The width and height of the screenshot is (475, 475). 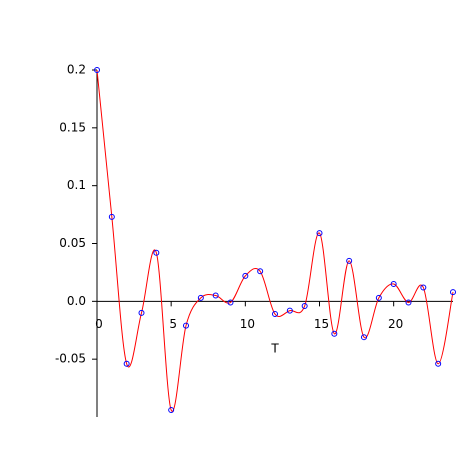 What do you see at coordinates (72, 243) in the screenshot?
I see `y-tick-label: 0.05` at bounding box center [72, 243].